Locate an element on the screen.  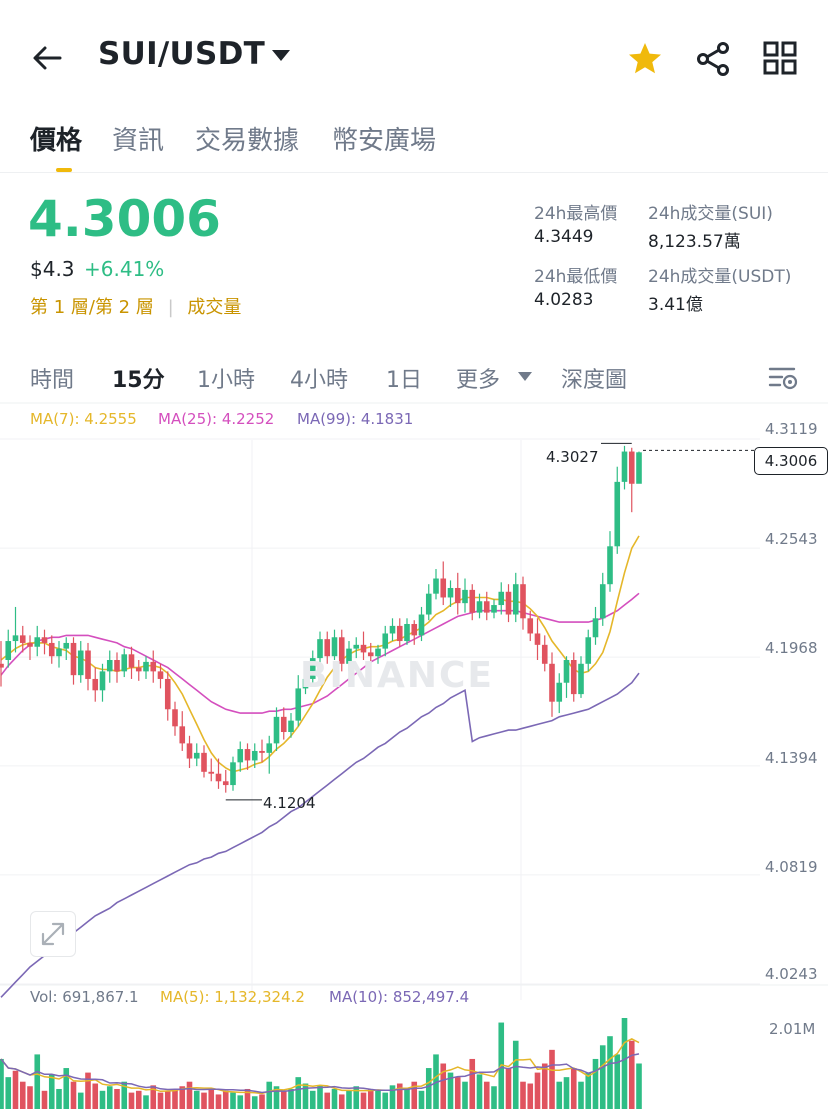
vol-ma5-legend: MA(5): 1,132,324.2 is located at coordinates (232, 997).